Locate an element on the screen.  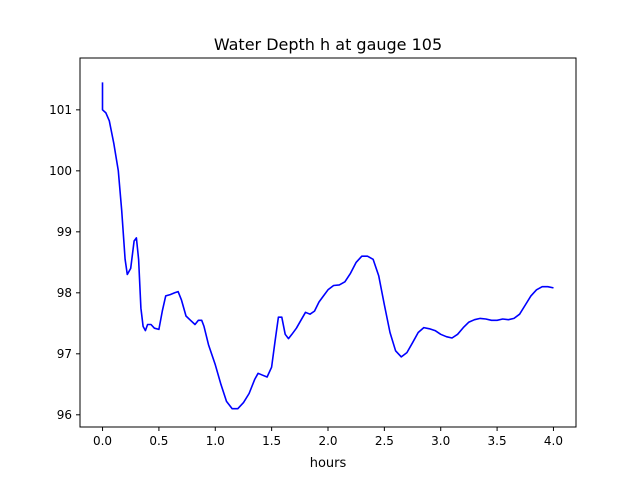
x-tick-label: 2.5 is located at coordinates (384, 441).